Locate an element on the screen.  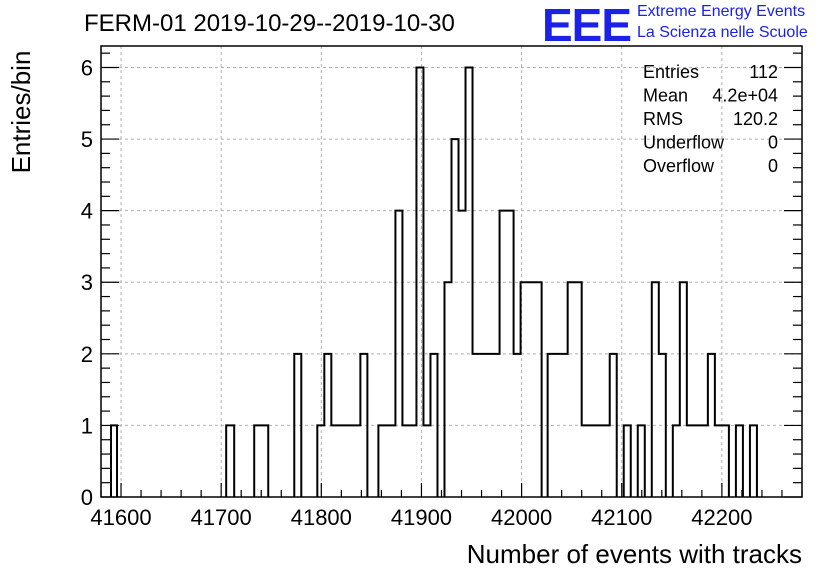
histogram-bin: 42137-42144: 2 is located at coordinates (662, 425).